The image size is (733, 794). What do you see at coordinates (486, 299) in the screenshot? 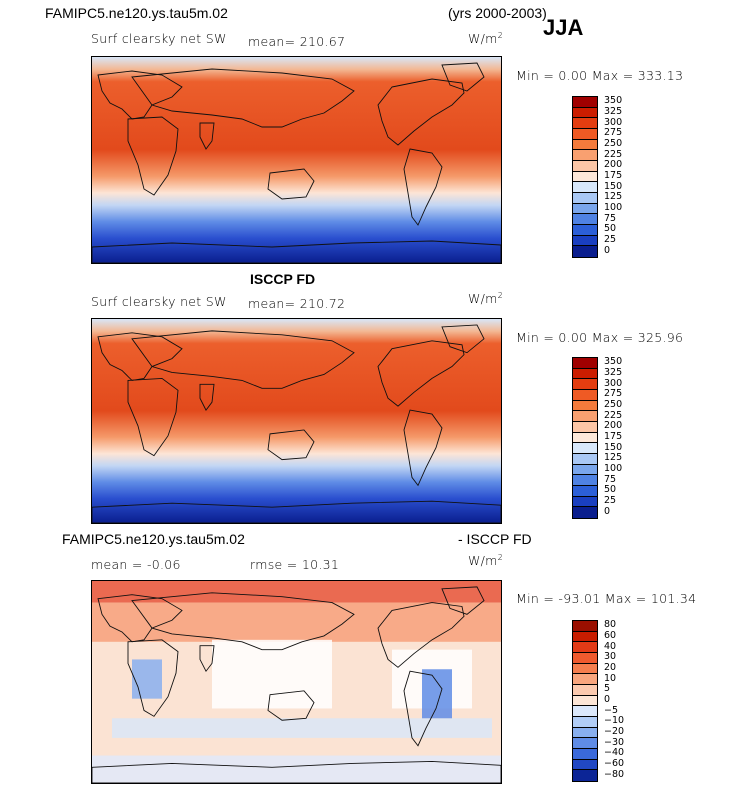
I see `panel2-units: W/m2` at bounding box center [486, 299].